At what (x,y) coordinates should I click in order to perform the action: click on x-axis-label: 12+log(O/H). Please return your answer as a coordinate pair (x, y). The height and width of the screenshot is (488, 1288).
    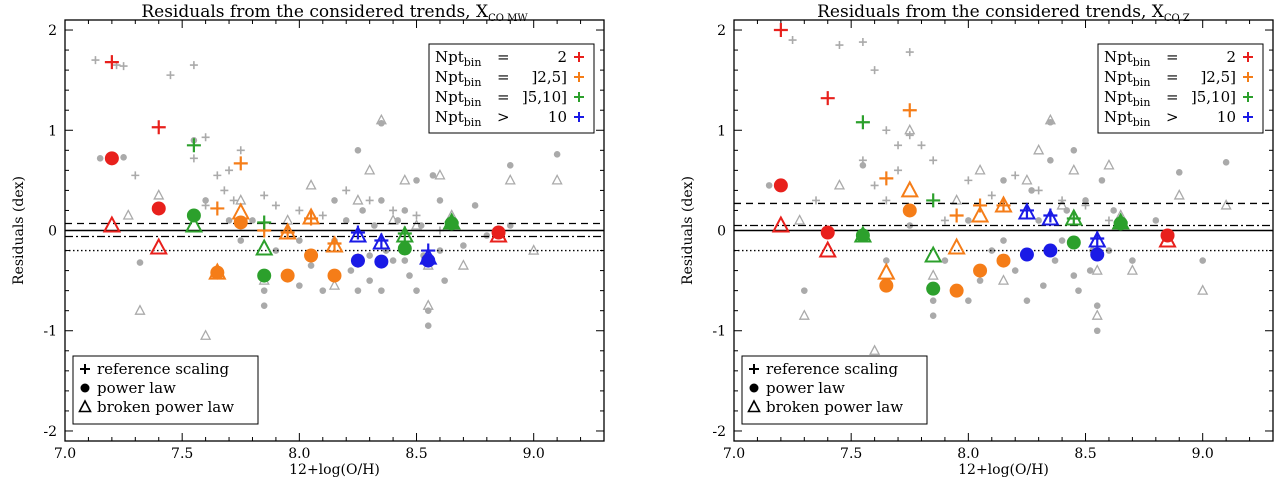
    Looking at the image, I should click on (334, 470).